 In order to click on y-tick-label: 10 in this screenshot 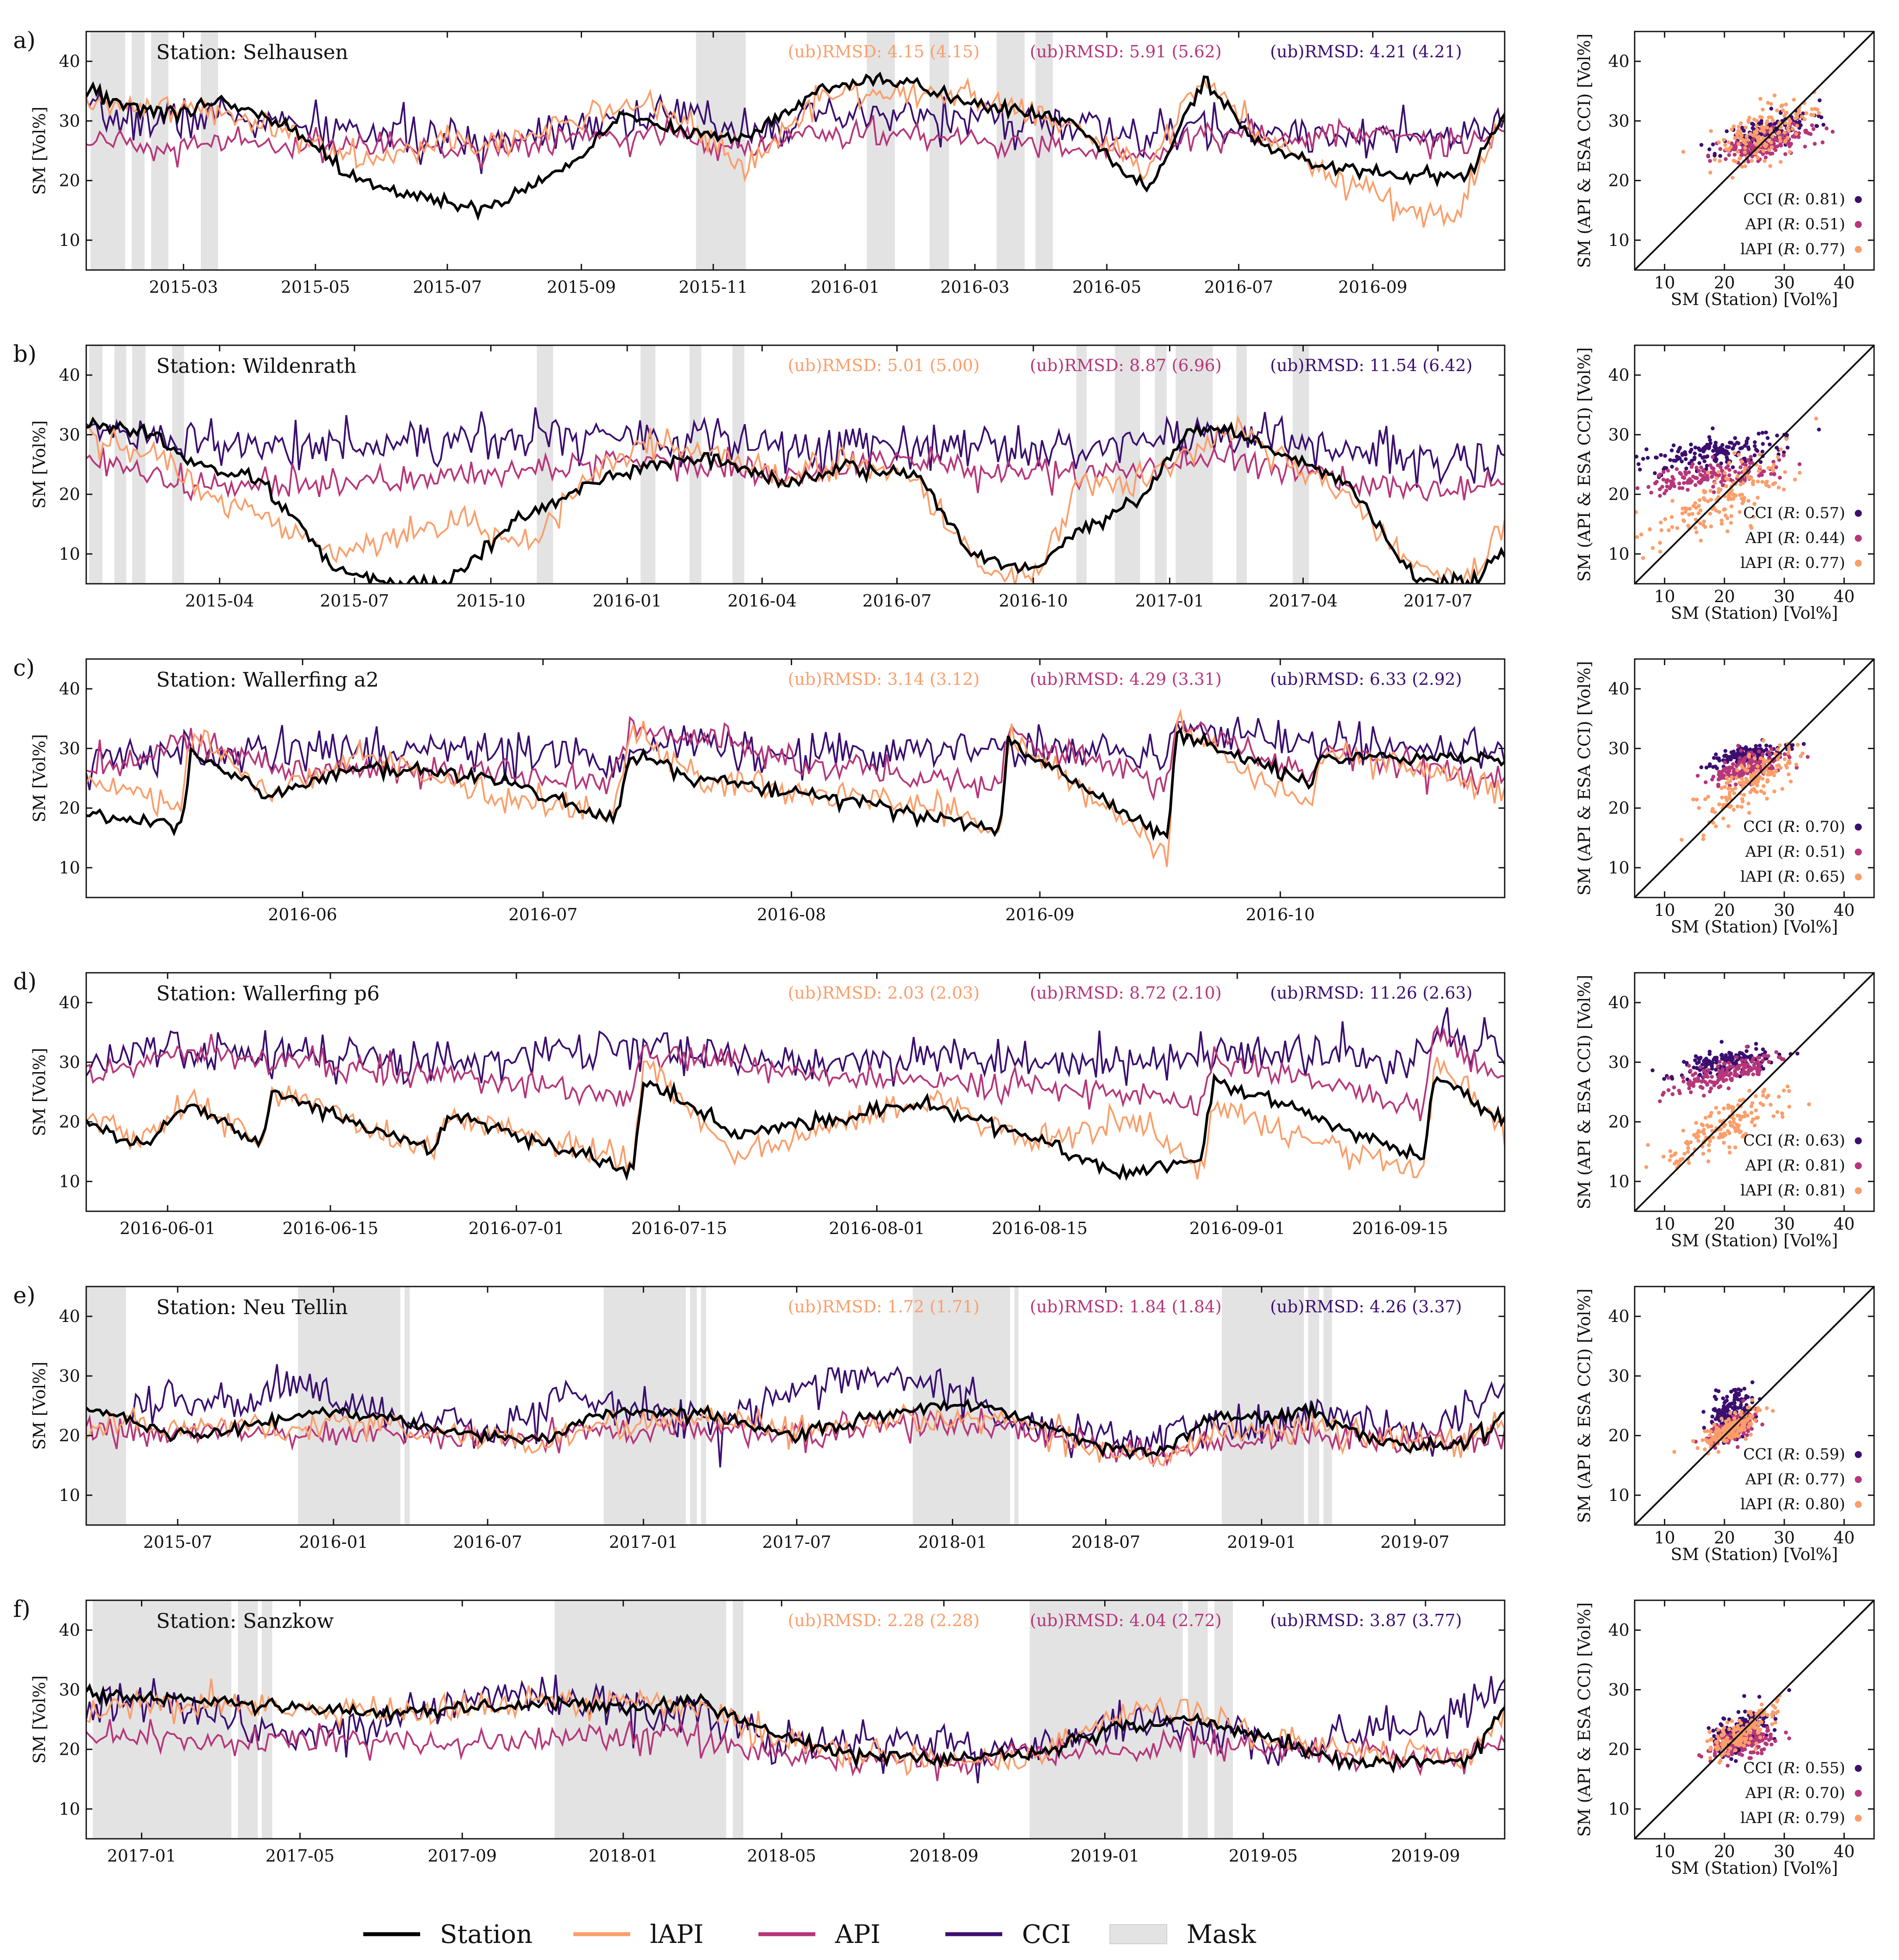, I will do `click(70, 554)`.